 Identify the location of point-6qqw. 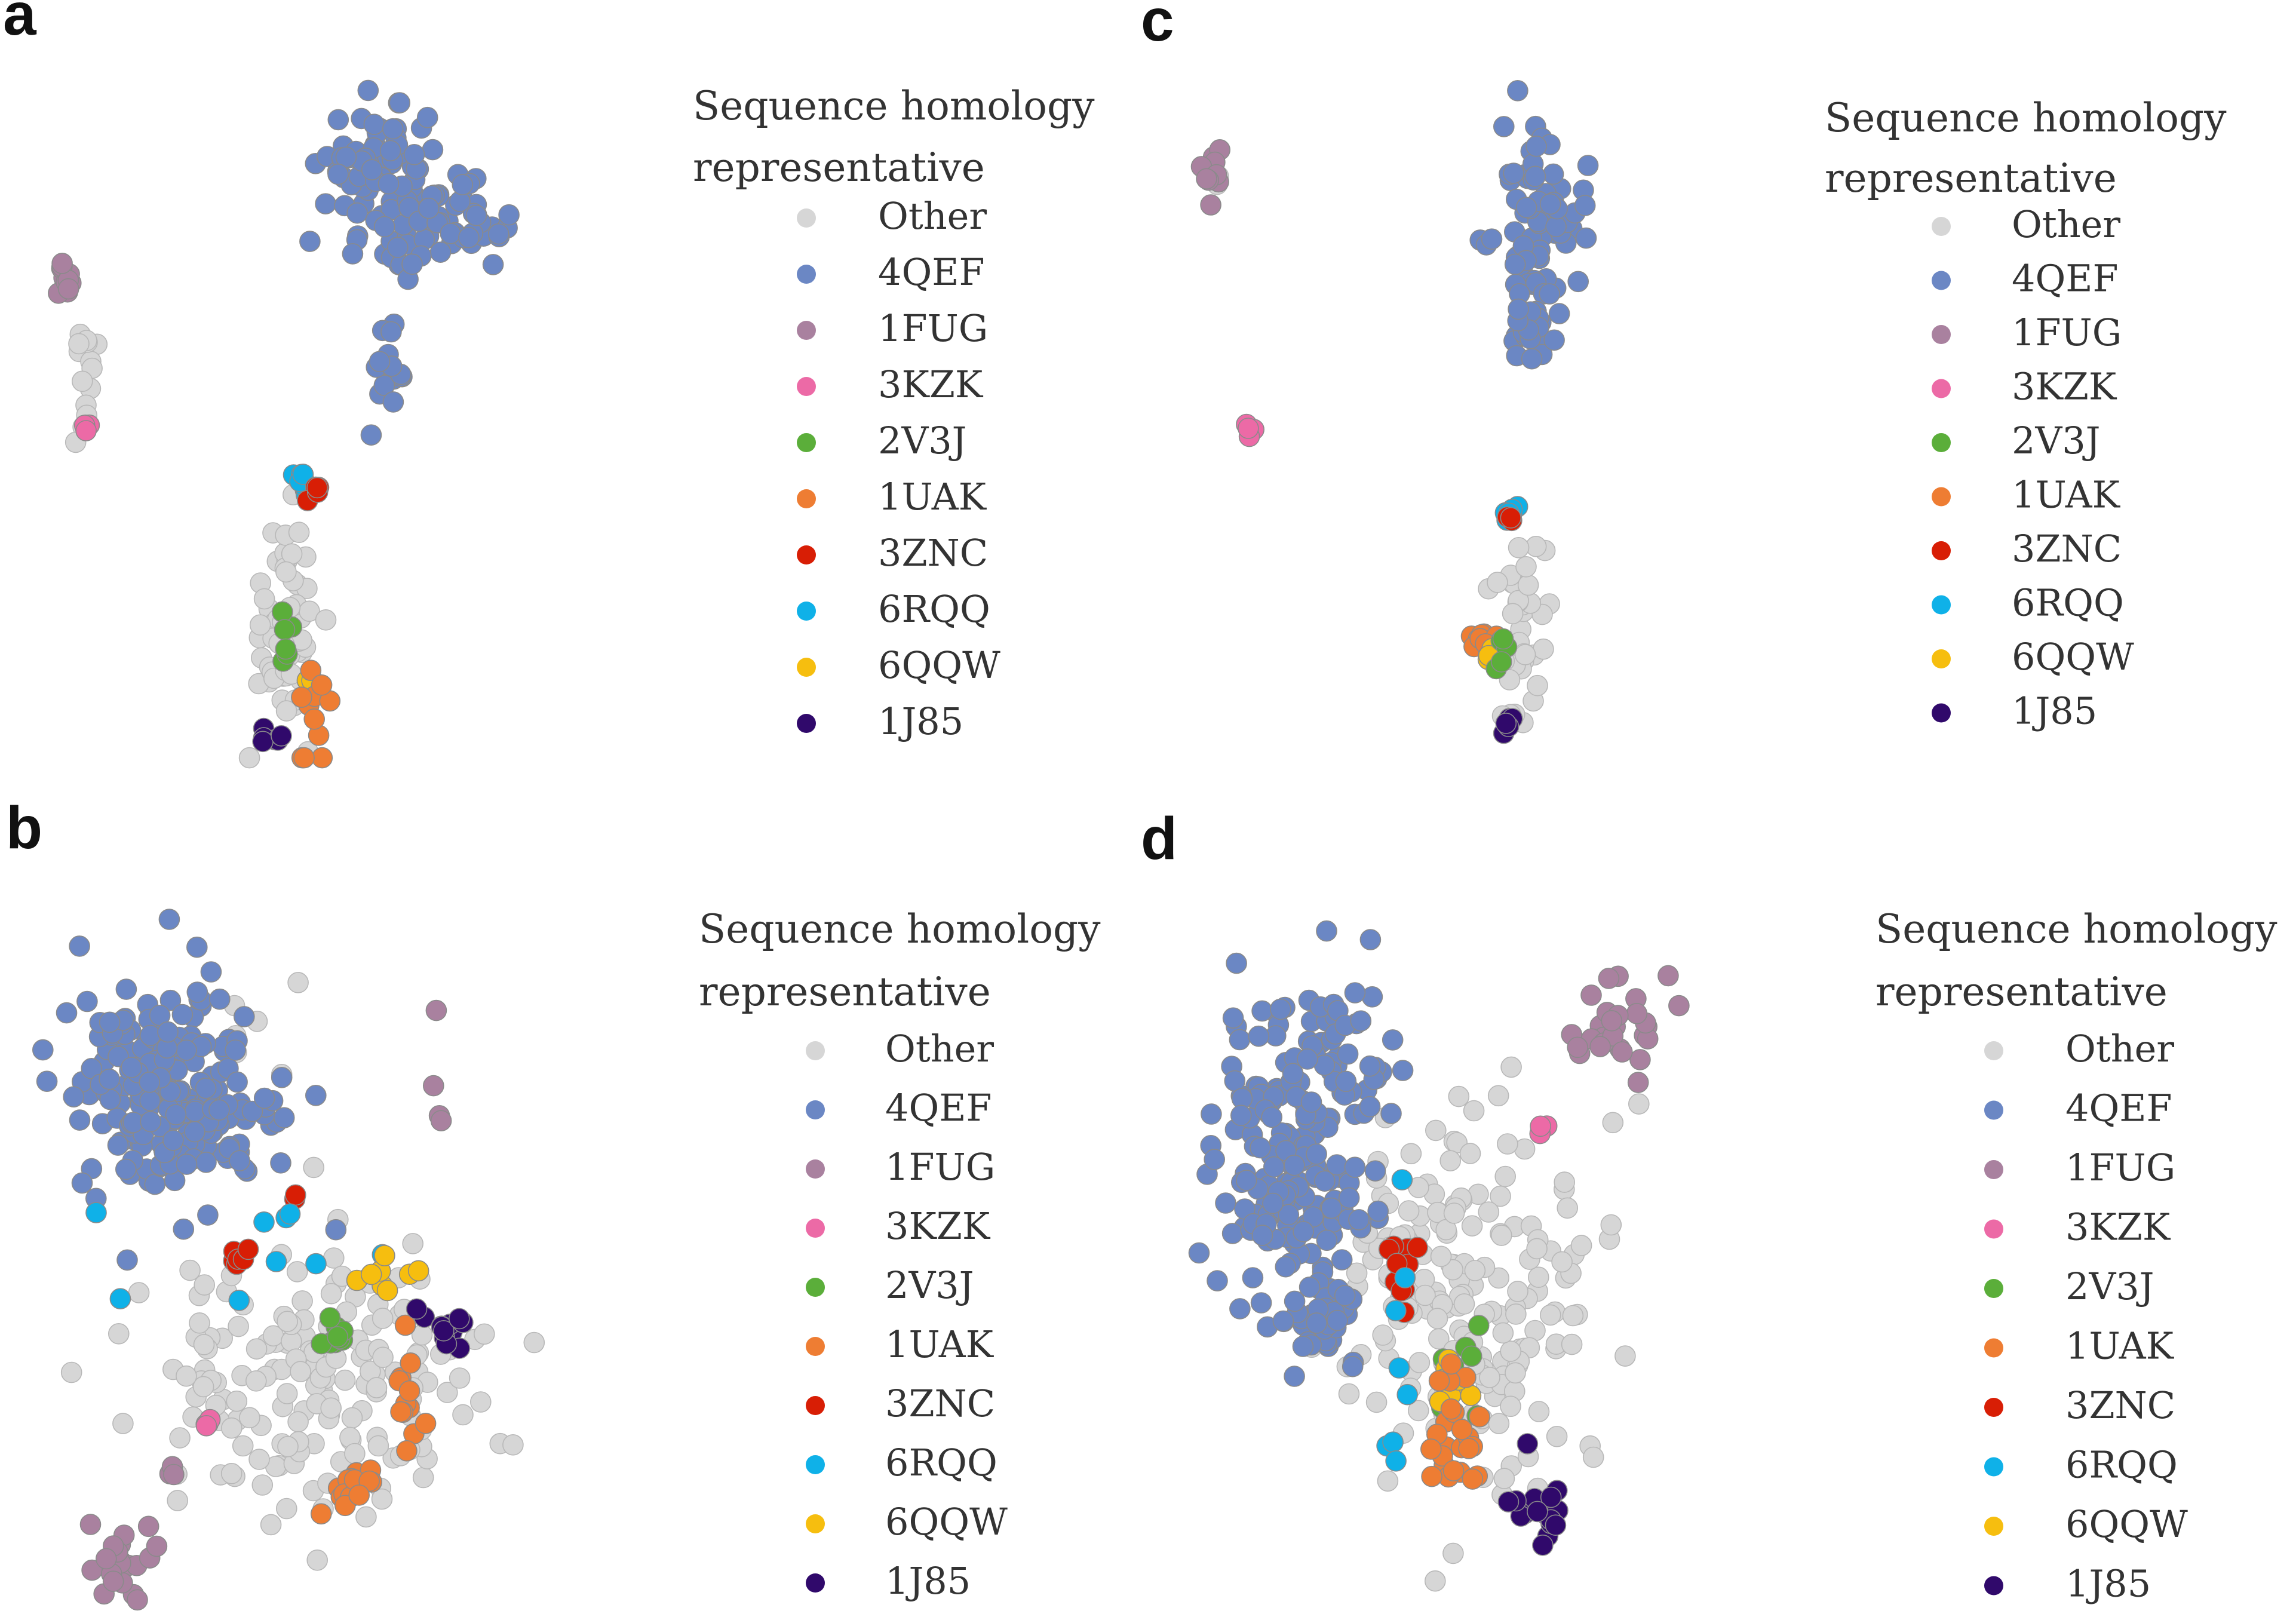
(371, 1274).